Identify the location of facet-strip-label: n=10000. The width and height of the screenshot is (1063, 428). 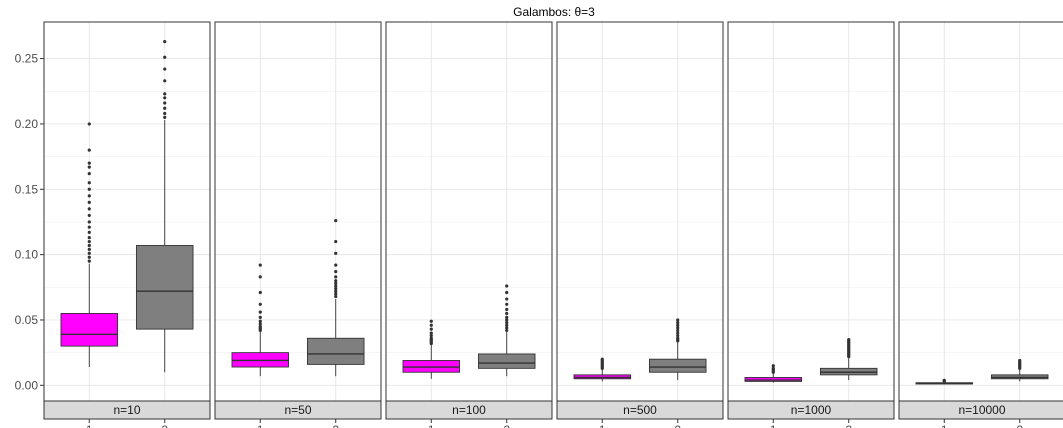
(981, 410).